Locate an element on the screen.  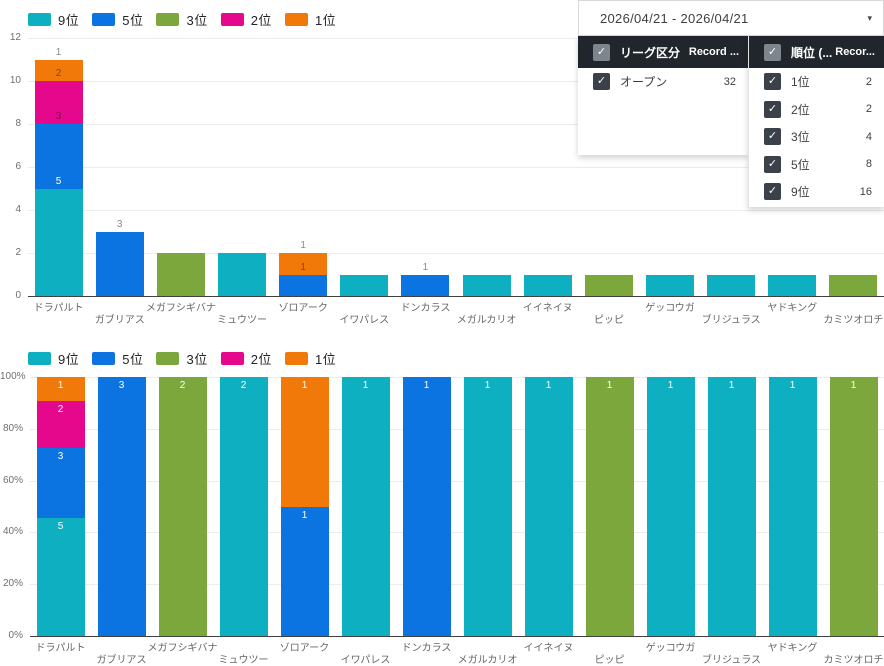
y-axis-tick-label: 4 is located at coordinates (18, 209).